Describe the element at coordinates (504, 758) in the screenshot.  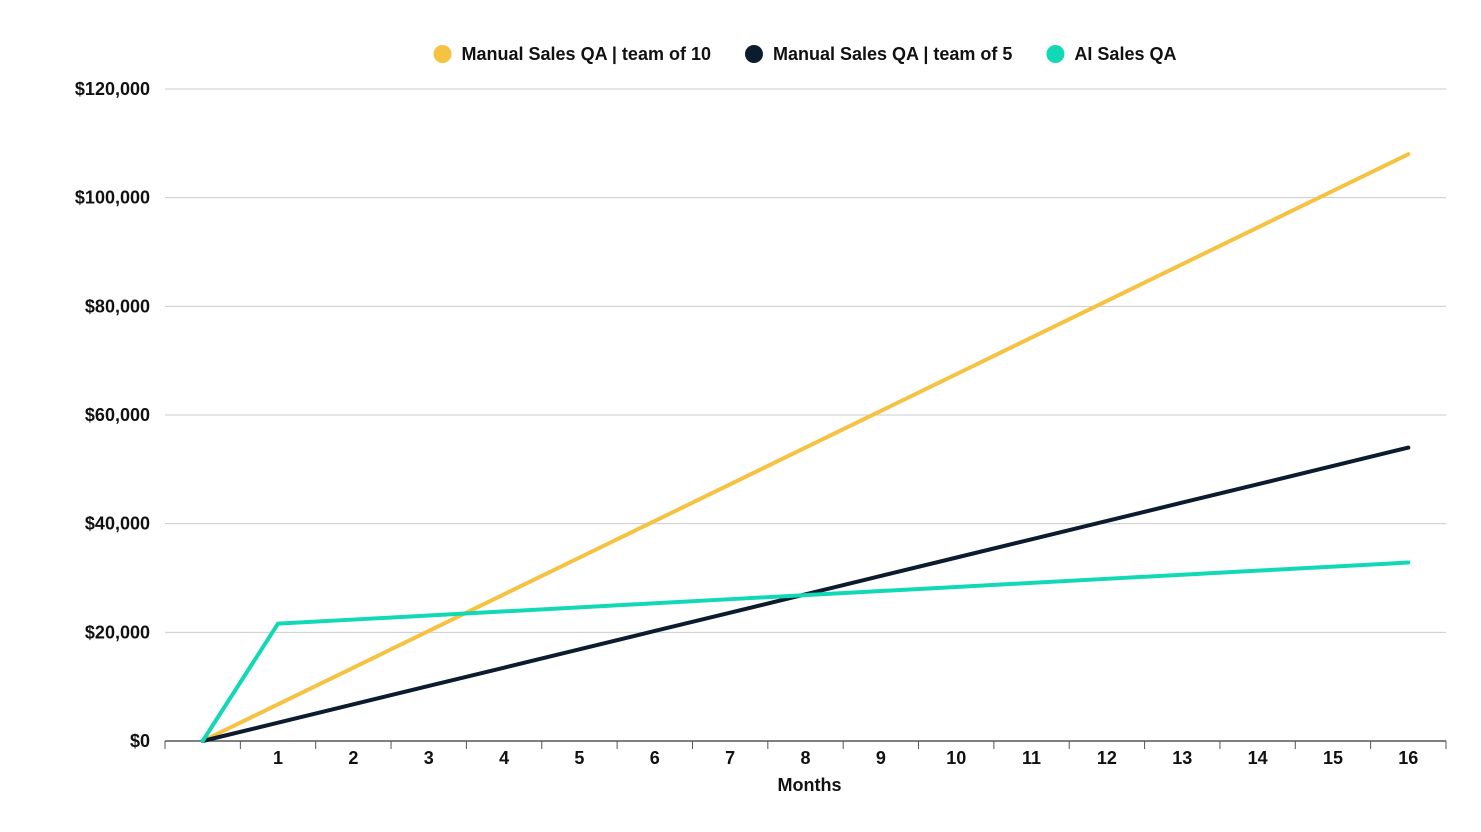
I see `x-tick-label: 4` at that location.